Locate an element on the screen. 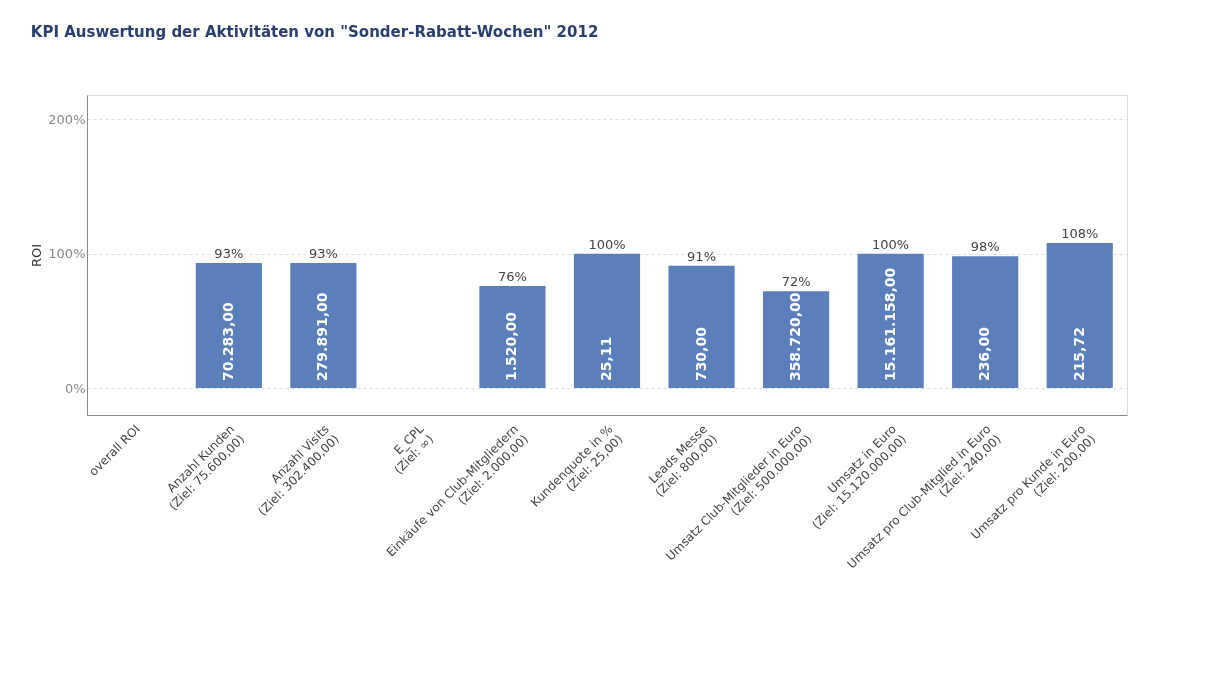 Image resolution: width=1214 pixels, height=674 pixels. annotation: 1.520,00 is located at coordinates (511, 346).